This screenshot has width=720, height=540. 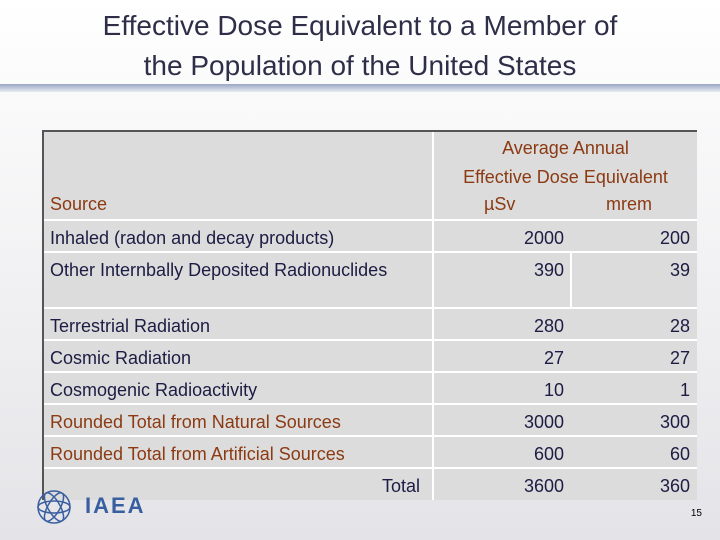 What do you see at coordinates (679, 270) in the screenshot?
I see `dose-mrem: 39` at bounding box center [679, 270].